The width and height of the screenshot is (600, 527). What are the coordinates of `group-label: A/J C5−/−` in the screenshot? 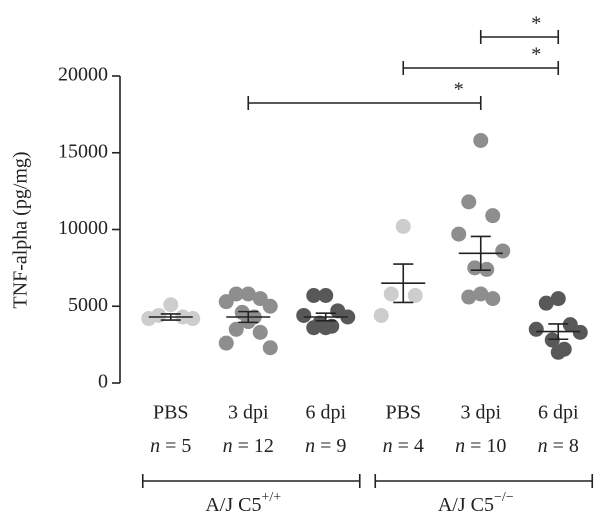 It's located at (476, 502).